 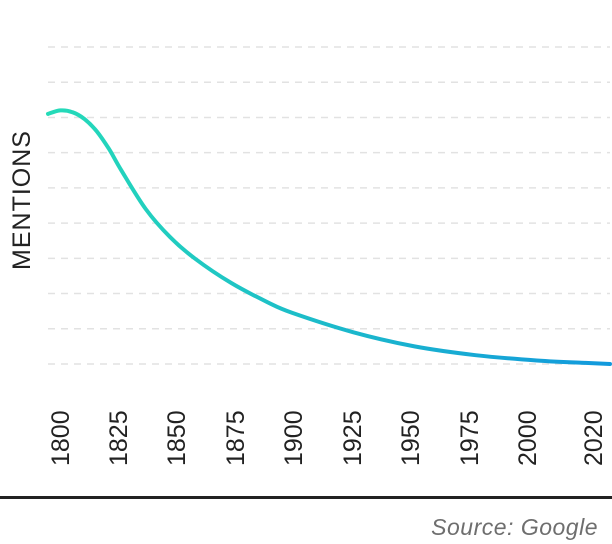 I want to click on x-tick-label: 1875, so click(x=236, y=438).